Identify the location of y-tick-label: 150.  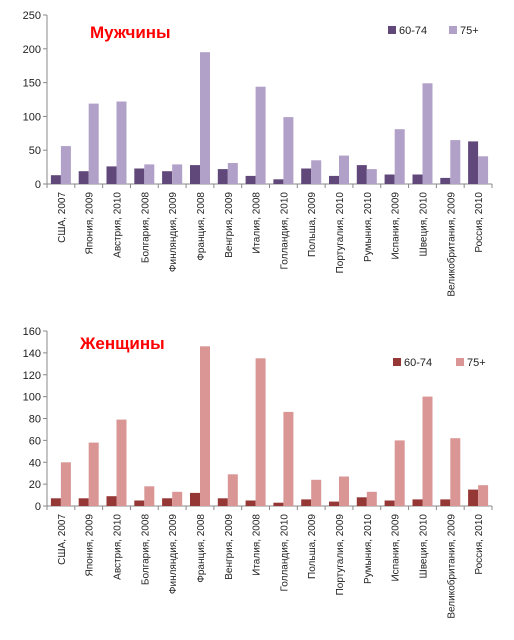
(32, 84).